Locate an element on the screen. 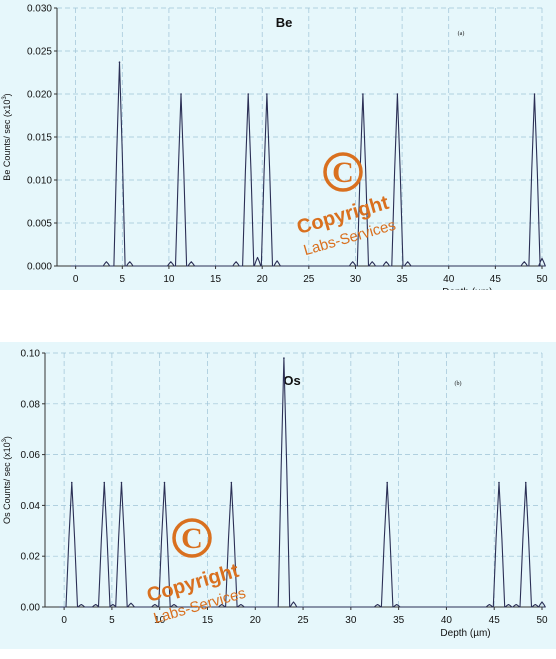 The image size is (556, 659). y-tick-label: 0.015 is located at coordinates (39, 138).